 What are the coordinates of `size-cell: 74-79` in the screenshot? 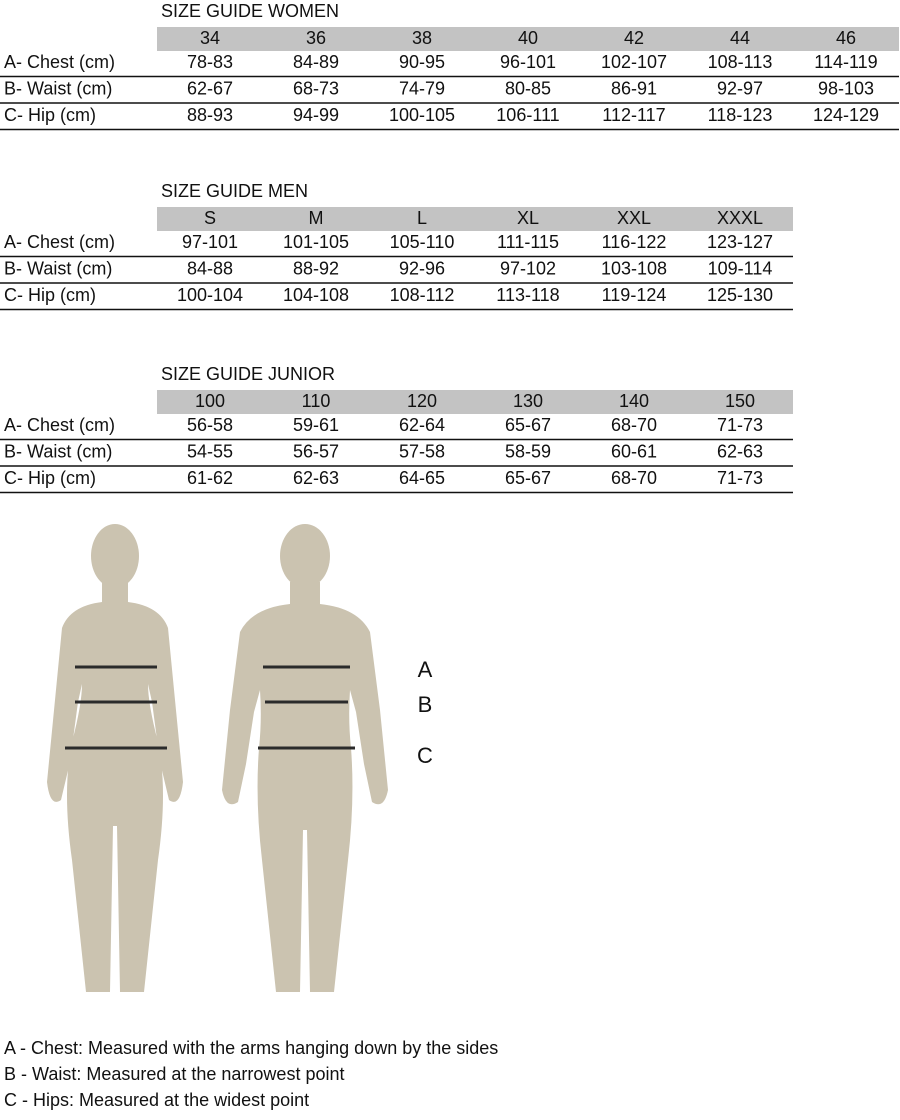 It's located at (422, 88).